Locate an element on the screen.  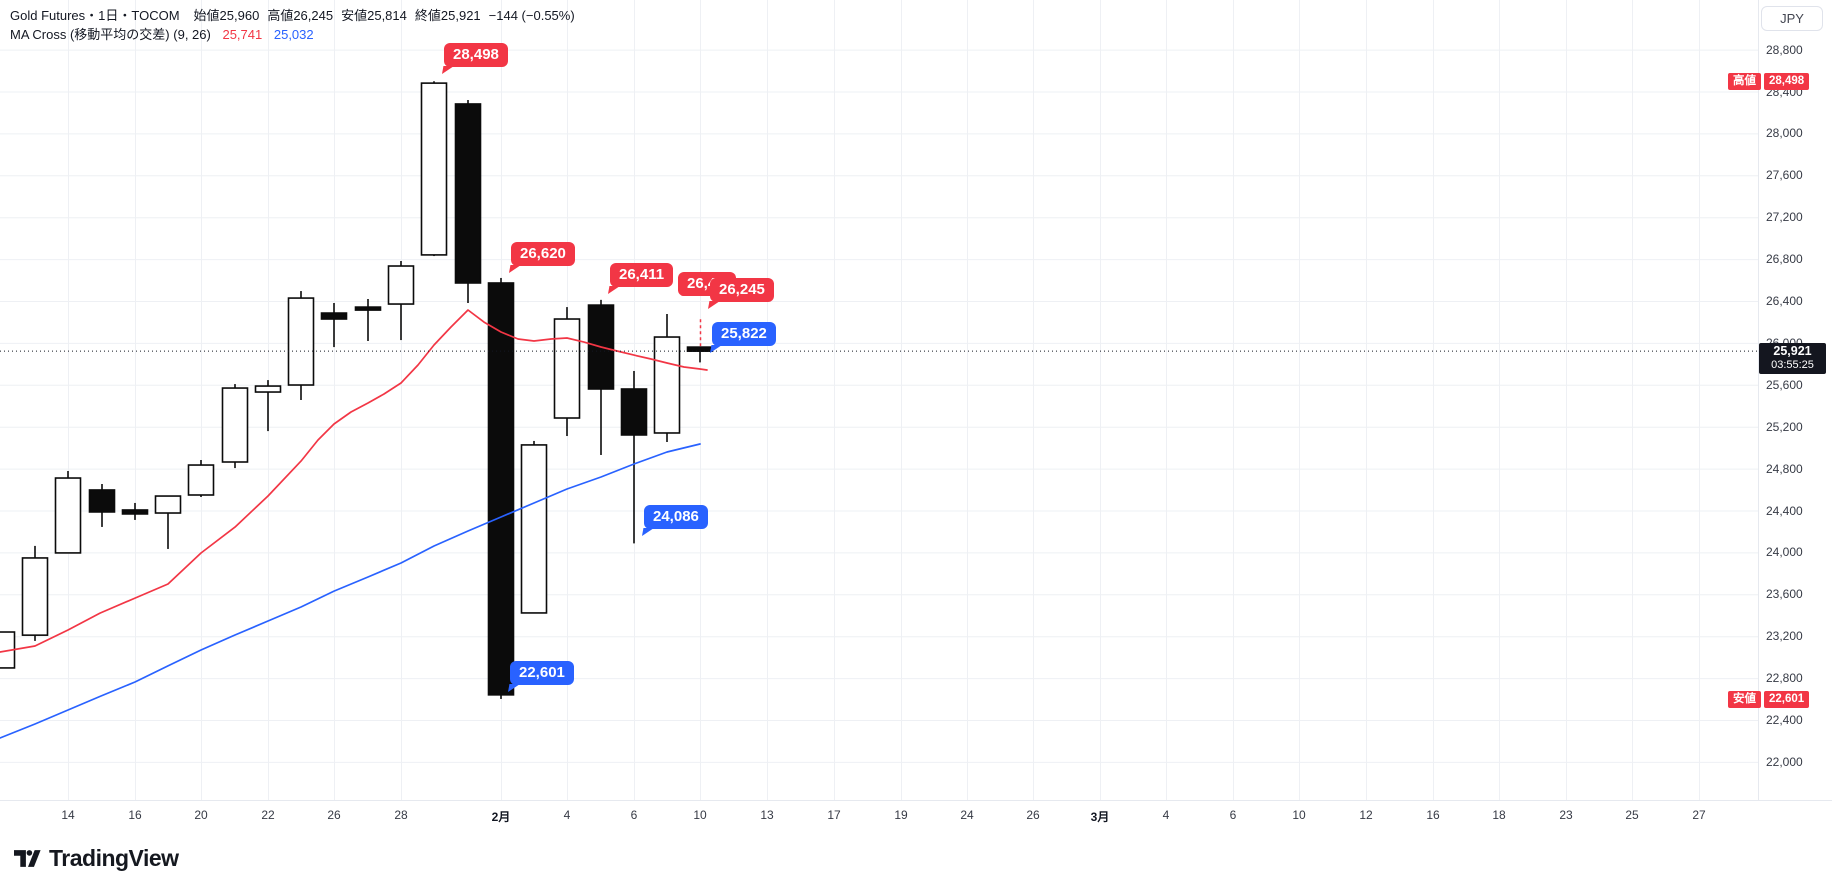
price-tick-label: 24,800 is located at coordinates (1784, 468).